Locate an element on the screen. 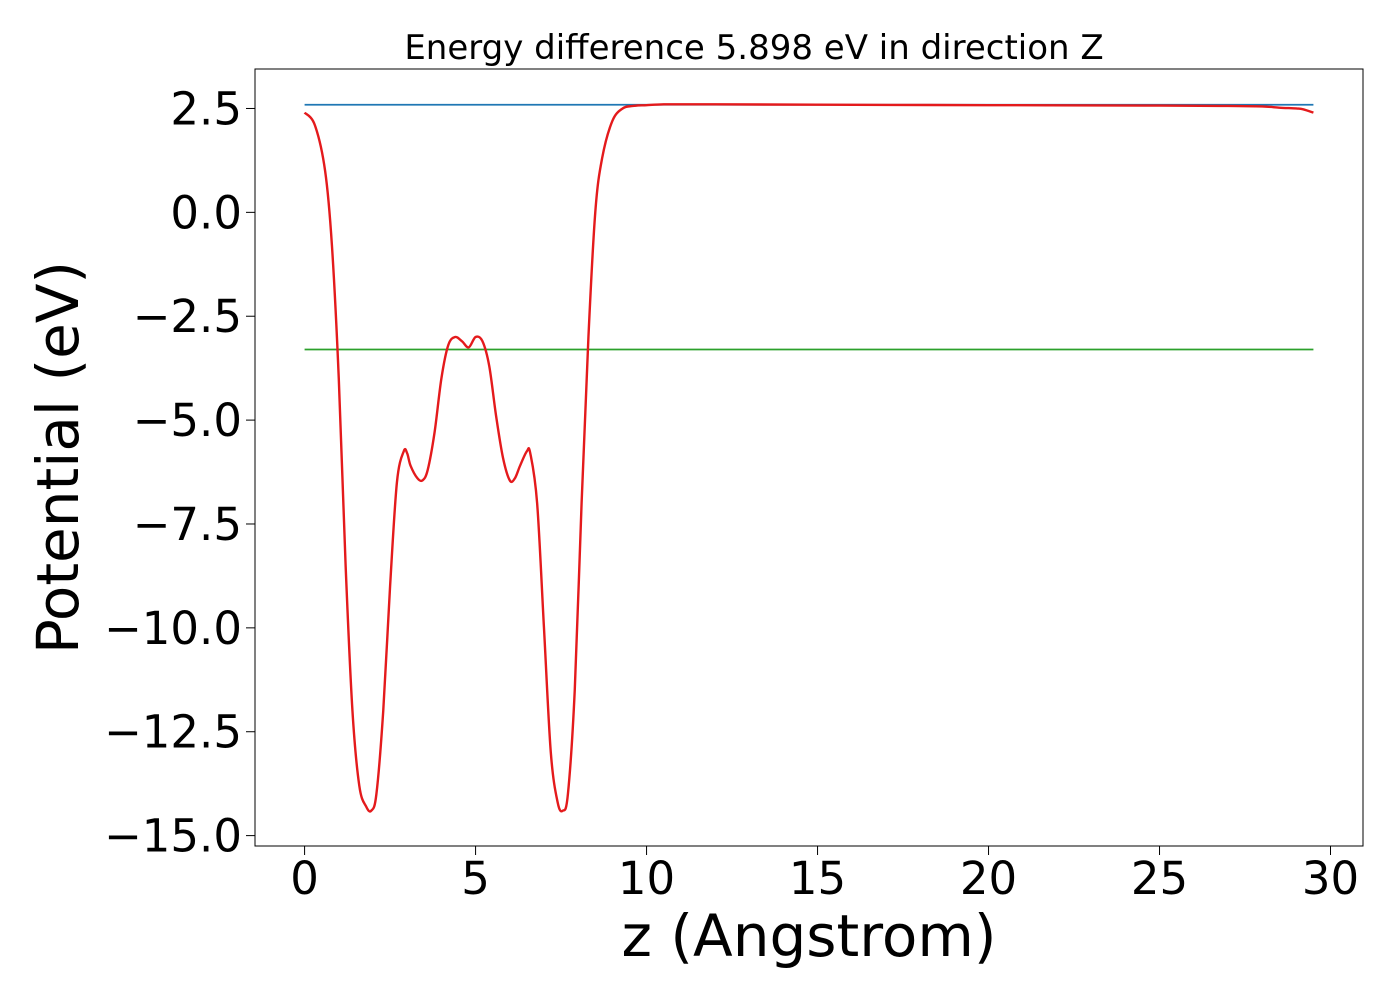 Image resolution: width=1400 pixels, height=1000 pixels. y-tick-label: −7.5 is located at coordinates (187, 524).